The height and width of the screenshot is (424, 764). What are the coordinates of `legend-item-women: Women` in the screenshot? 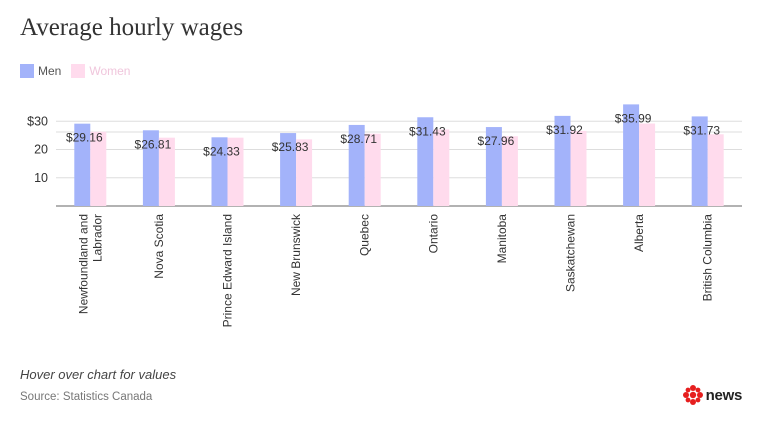 It's located at (100, 71).